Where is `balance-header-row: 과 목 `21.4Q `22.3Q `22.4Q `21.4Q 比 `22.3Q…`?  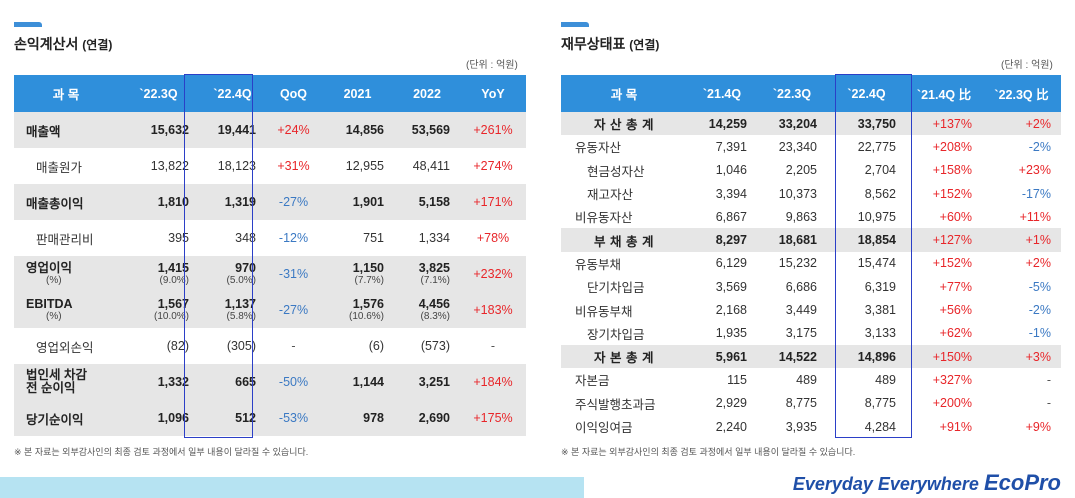 balance-header-row: 과 목 `21.4Q `22.3Q `22.4Q `21.4Q 比 `22.3Q… is located at coordinates (811, 93).